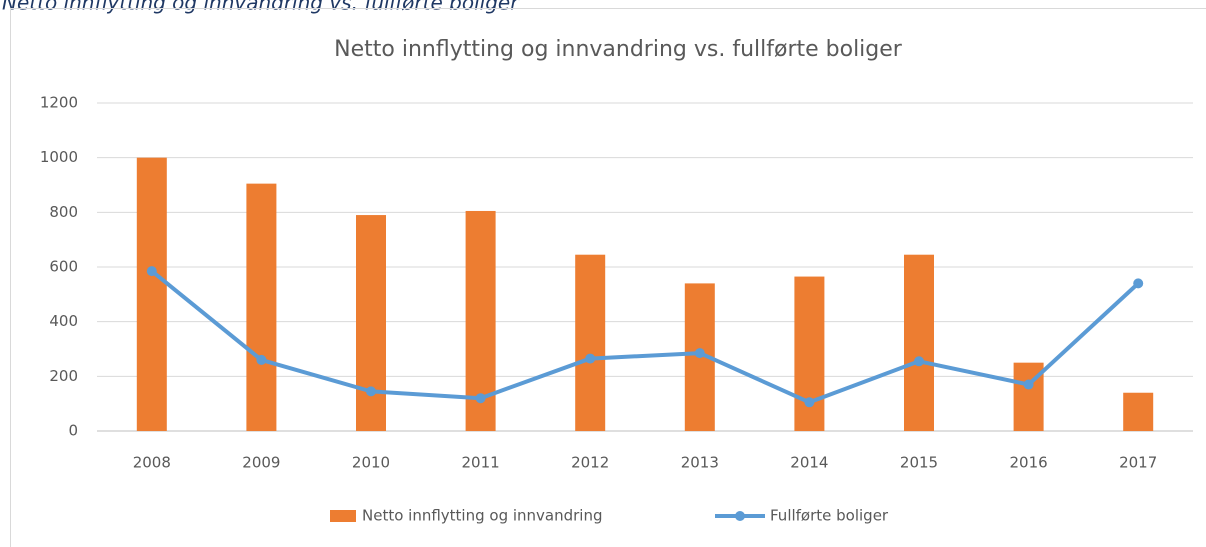 The width and height of the screenshot is (1206, 547). I want to click on y-tick-label: 1000, so click(59, 157).